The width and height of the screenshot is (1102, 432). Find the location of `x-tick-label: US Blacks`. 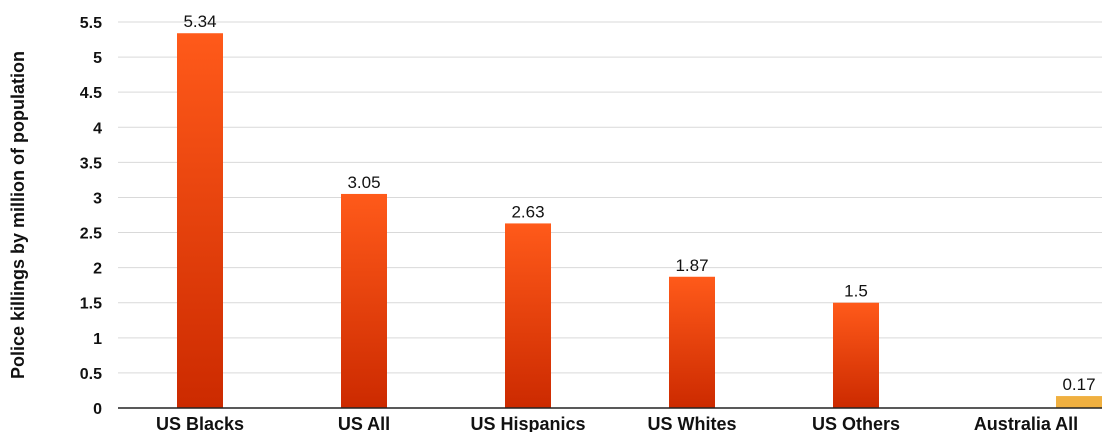

x-tick-label: US Blacks is located at coordinates (200, 423).